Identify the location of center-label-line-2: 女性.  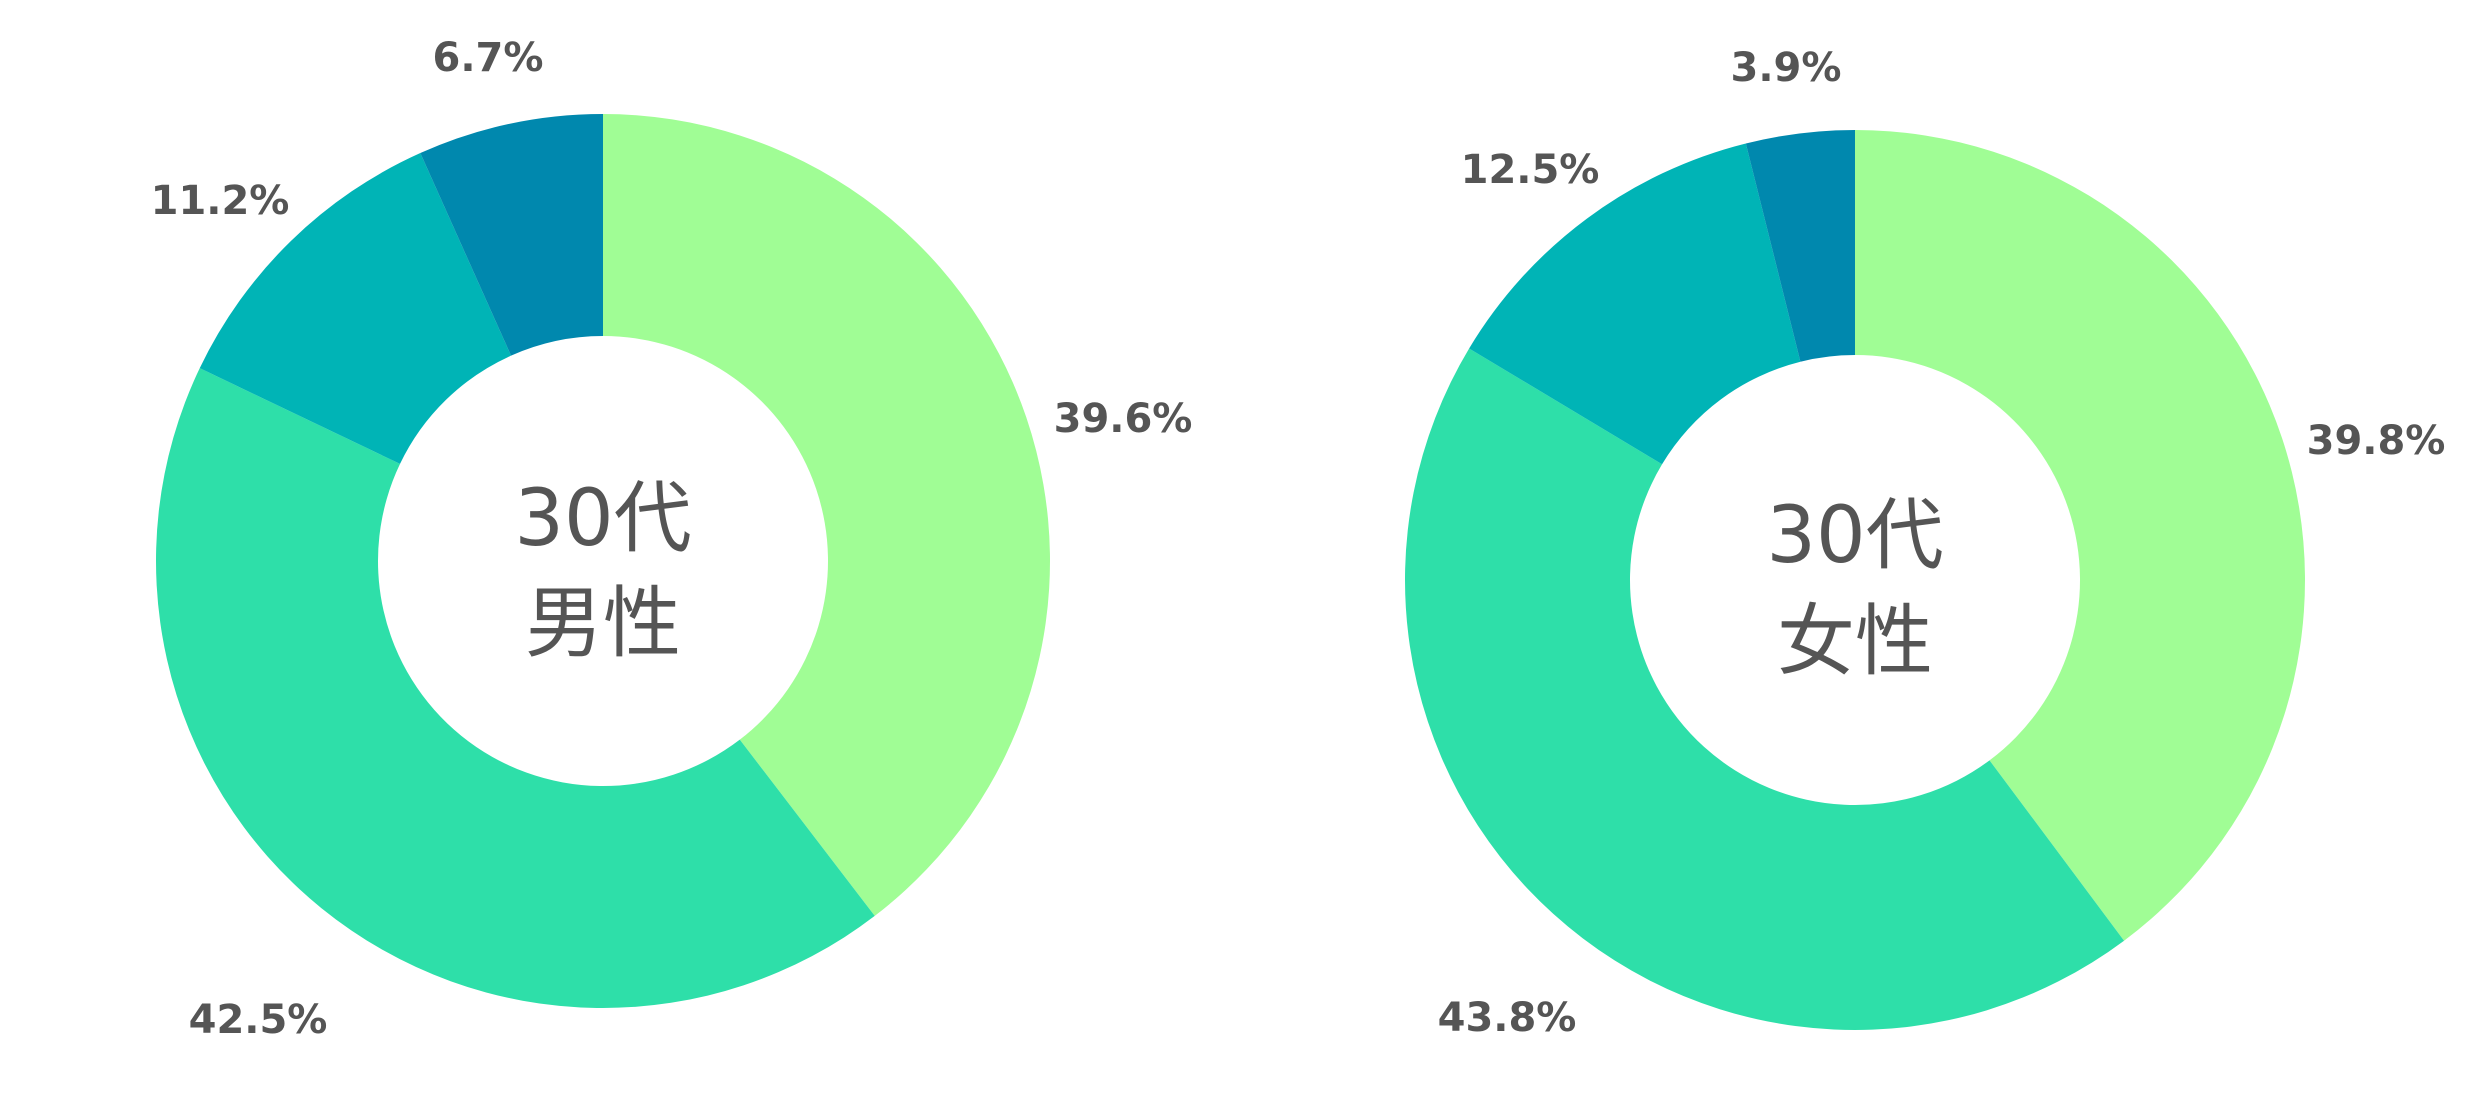
(1855, 642).